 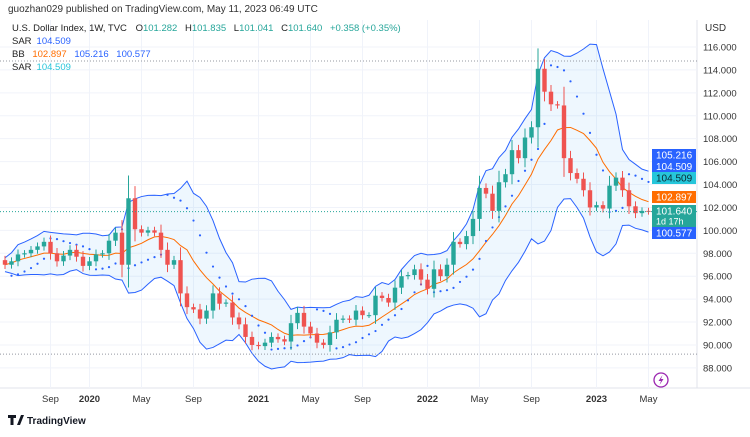 I want to click on tradingview-logo: TradingView, so click(x=47, y=421).